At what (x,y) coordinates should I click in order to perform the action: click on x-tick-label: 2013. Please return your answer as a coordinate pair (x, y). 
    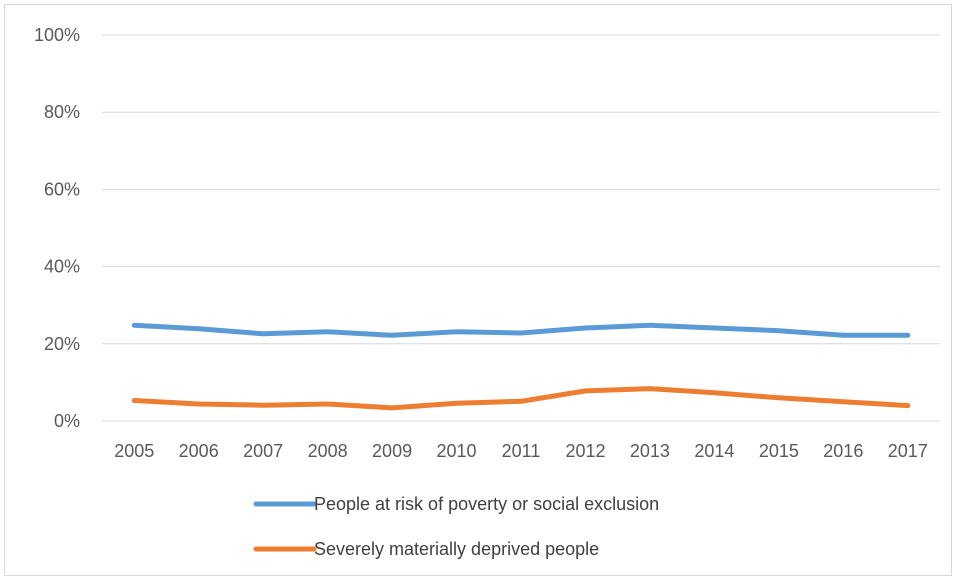
    Looking at the image, I should click on (650, 451).